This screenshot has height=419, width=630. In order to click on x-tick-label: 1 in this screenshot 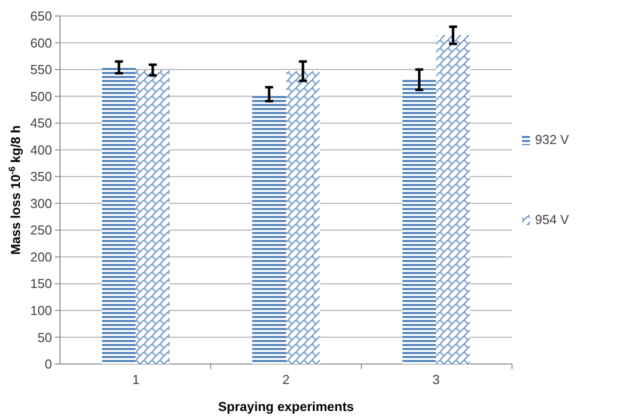, I will do `click(136, 379)`.